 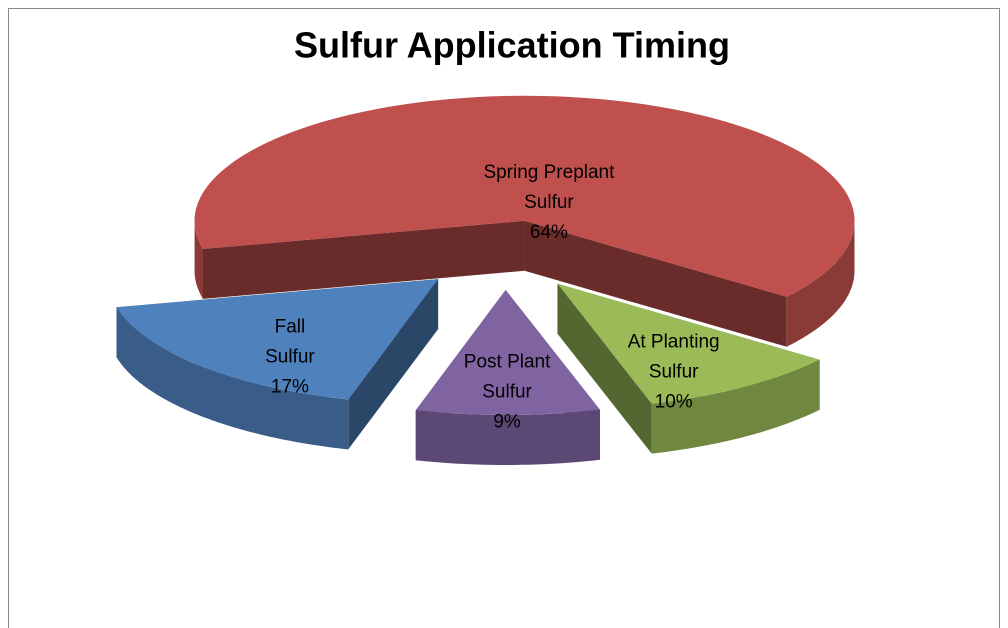 What do you see at coordinates (674, 402) in the screenshot?
I see `slice-value-label: 10%` at bounding box center [674, 402].